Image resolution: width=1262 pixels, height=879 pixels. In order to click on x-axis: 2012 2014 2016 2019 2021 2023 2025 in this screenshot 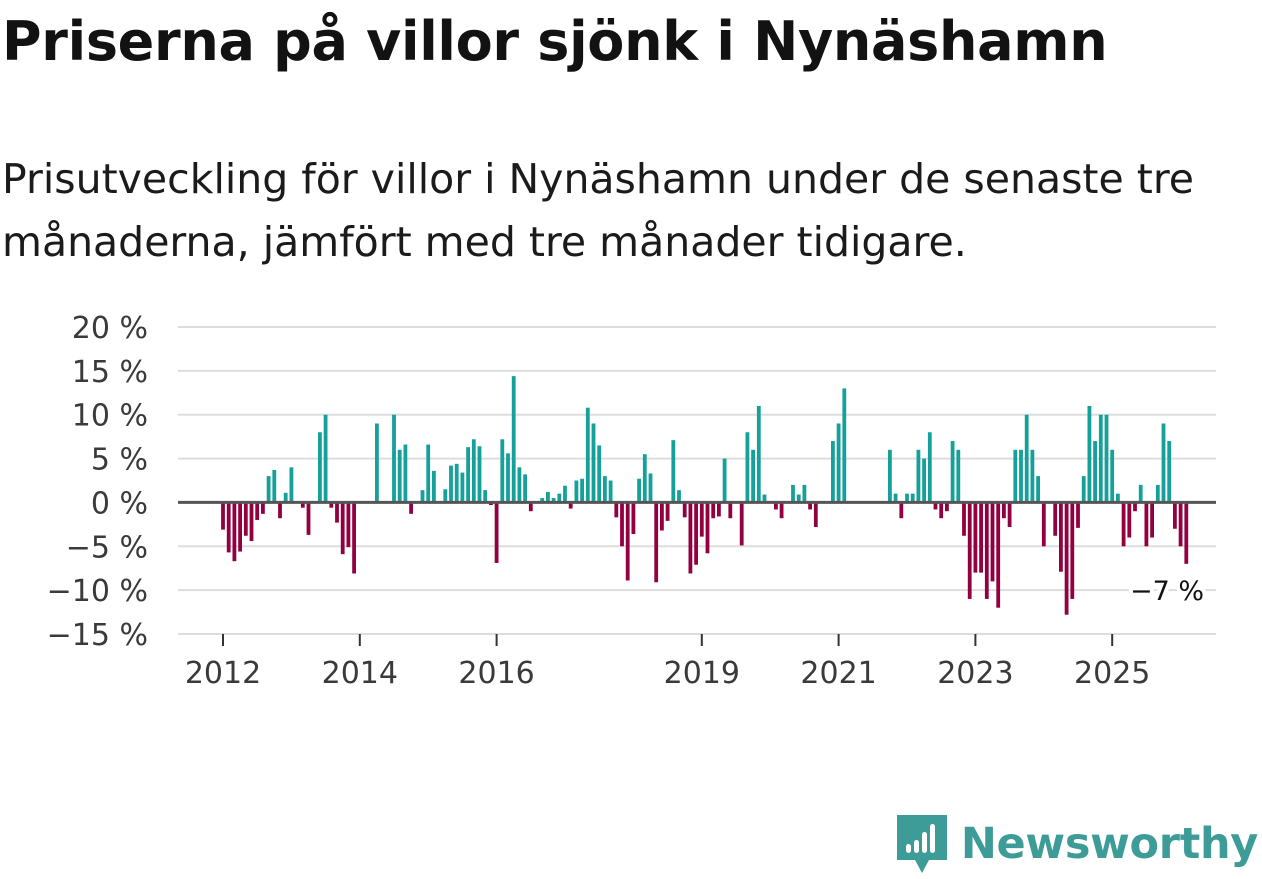, I will do `click(667, 662)`.